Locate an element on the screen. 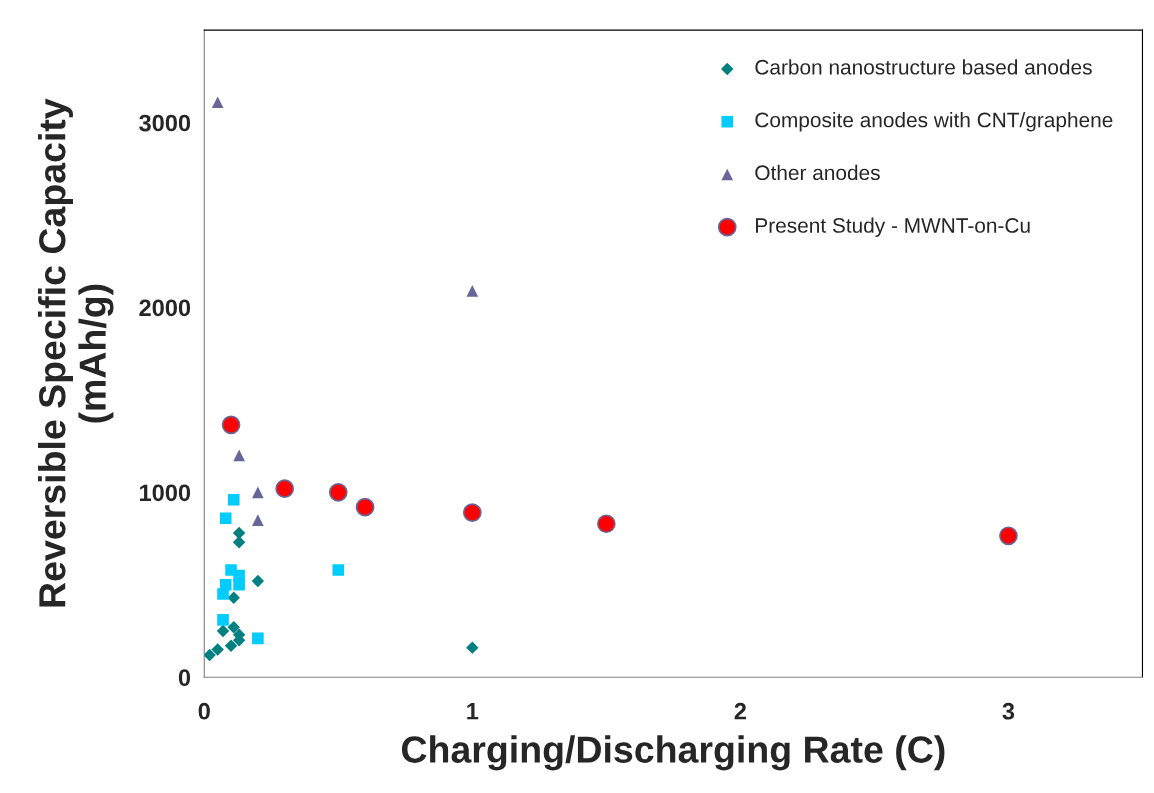  x-tick-label: 2 is located at coordinates (740, 711).